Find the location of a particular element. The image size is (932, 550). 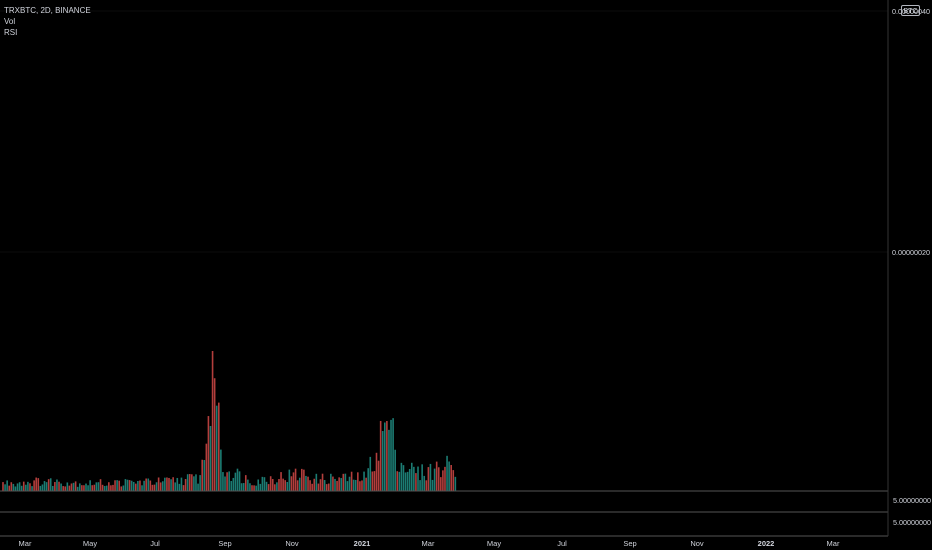

currency-badge: BTC is located at coordinates (910, 10).